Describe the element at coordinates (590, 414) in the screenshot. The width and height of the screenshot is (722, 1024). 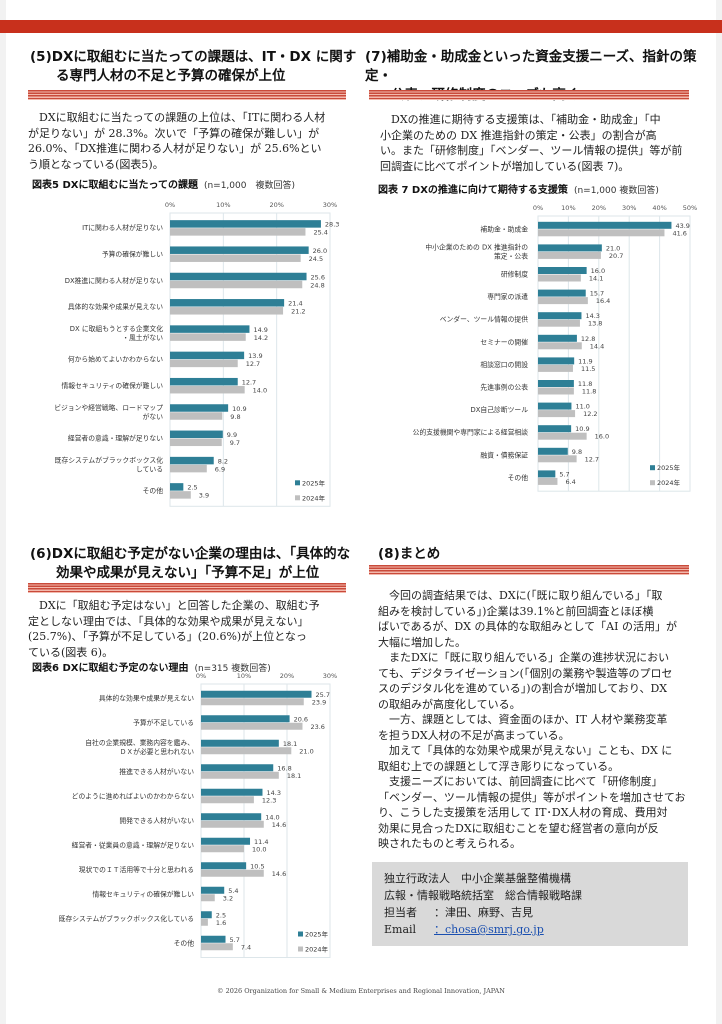
I see `data-label: 12.2` at that location.